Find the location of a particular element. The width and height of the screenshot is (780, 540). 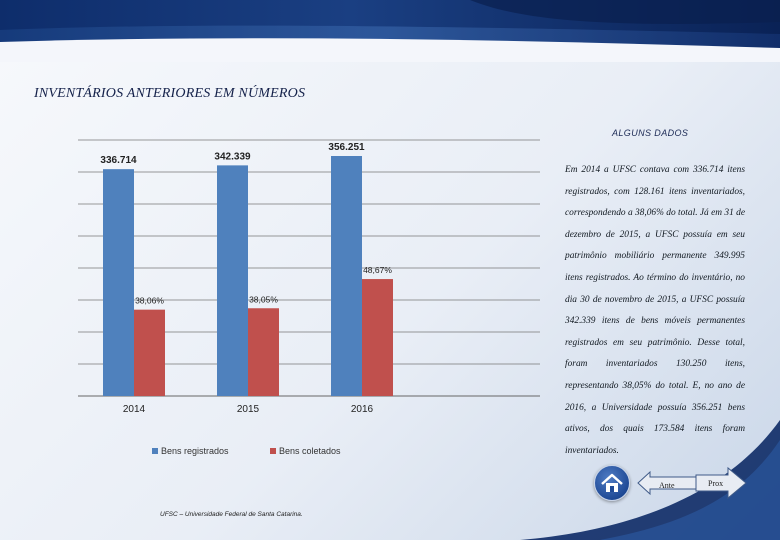

header-graphic is located at coordinates (390, 31).